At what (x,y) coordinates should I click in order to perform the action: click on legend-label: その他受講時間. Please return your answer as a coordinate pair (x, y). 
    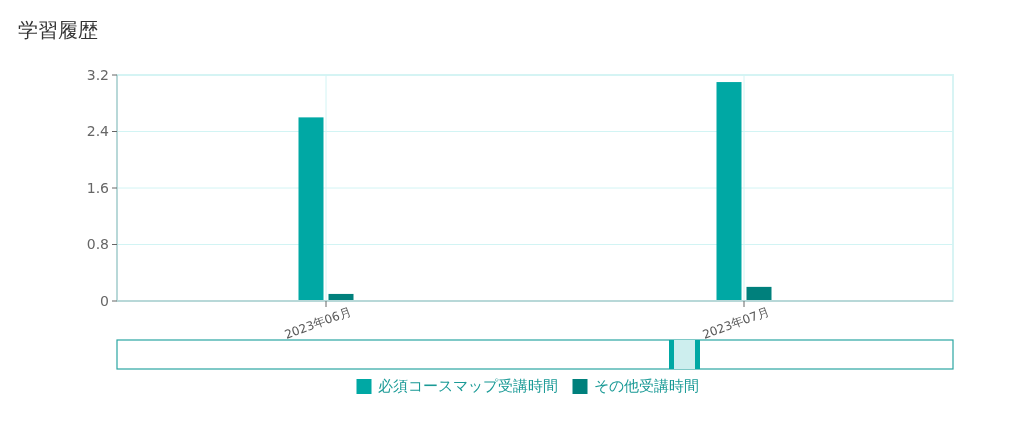
    Looking at the image, I should click on (646, 386).